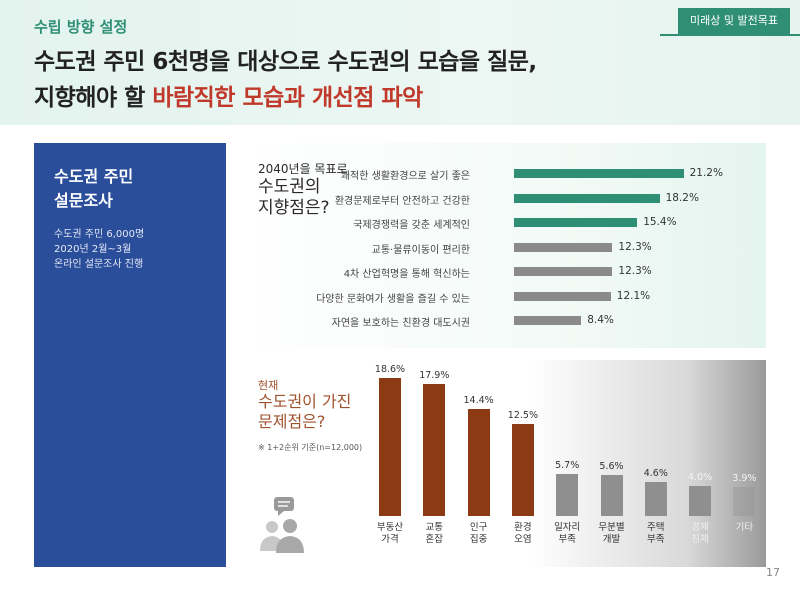  Describe the element at coordinates (434, 375) in the screenshot. I see `problem-bar-value: 17.9%` at that location.